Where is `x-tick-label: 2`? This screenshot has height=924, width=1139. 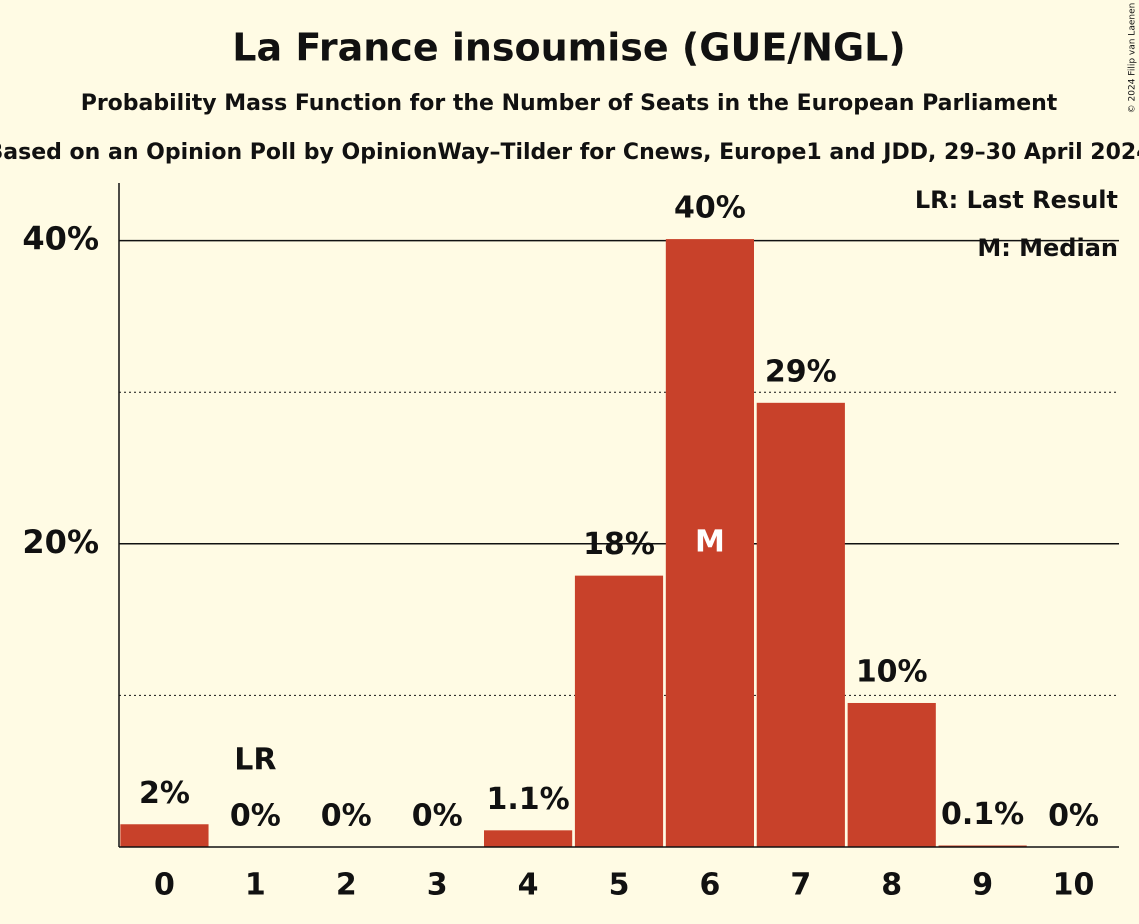 x-tick-label: 2 is located at coordinates (346, 885).